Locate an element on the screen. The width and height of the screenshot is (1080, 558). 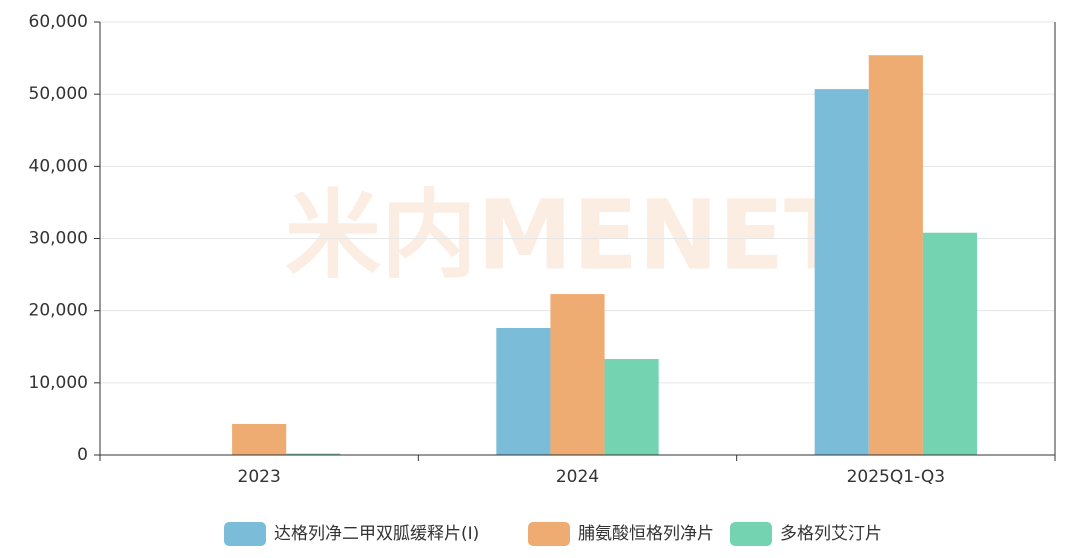
y-tick-label: 20,000 is located at coordinates (58, 311).